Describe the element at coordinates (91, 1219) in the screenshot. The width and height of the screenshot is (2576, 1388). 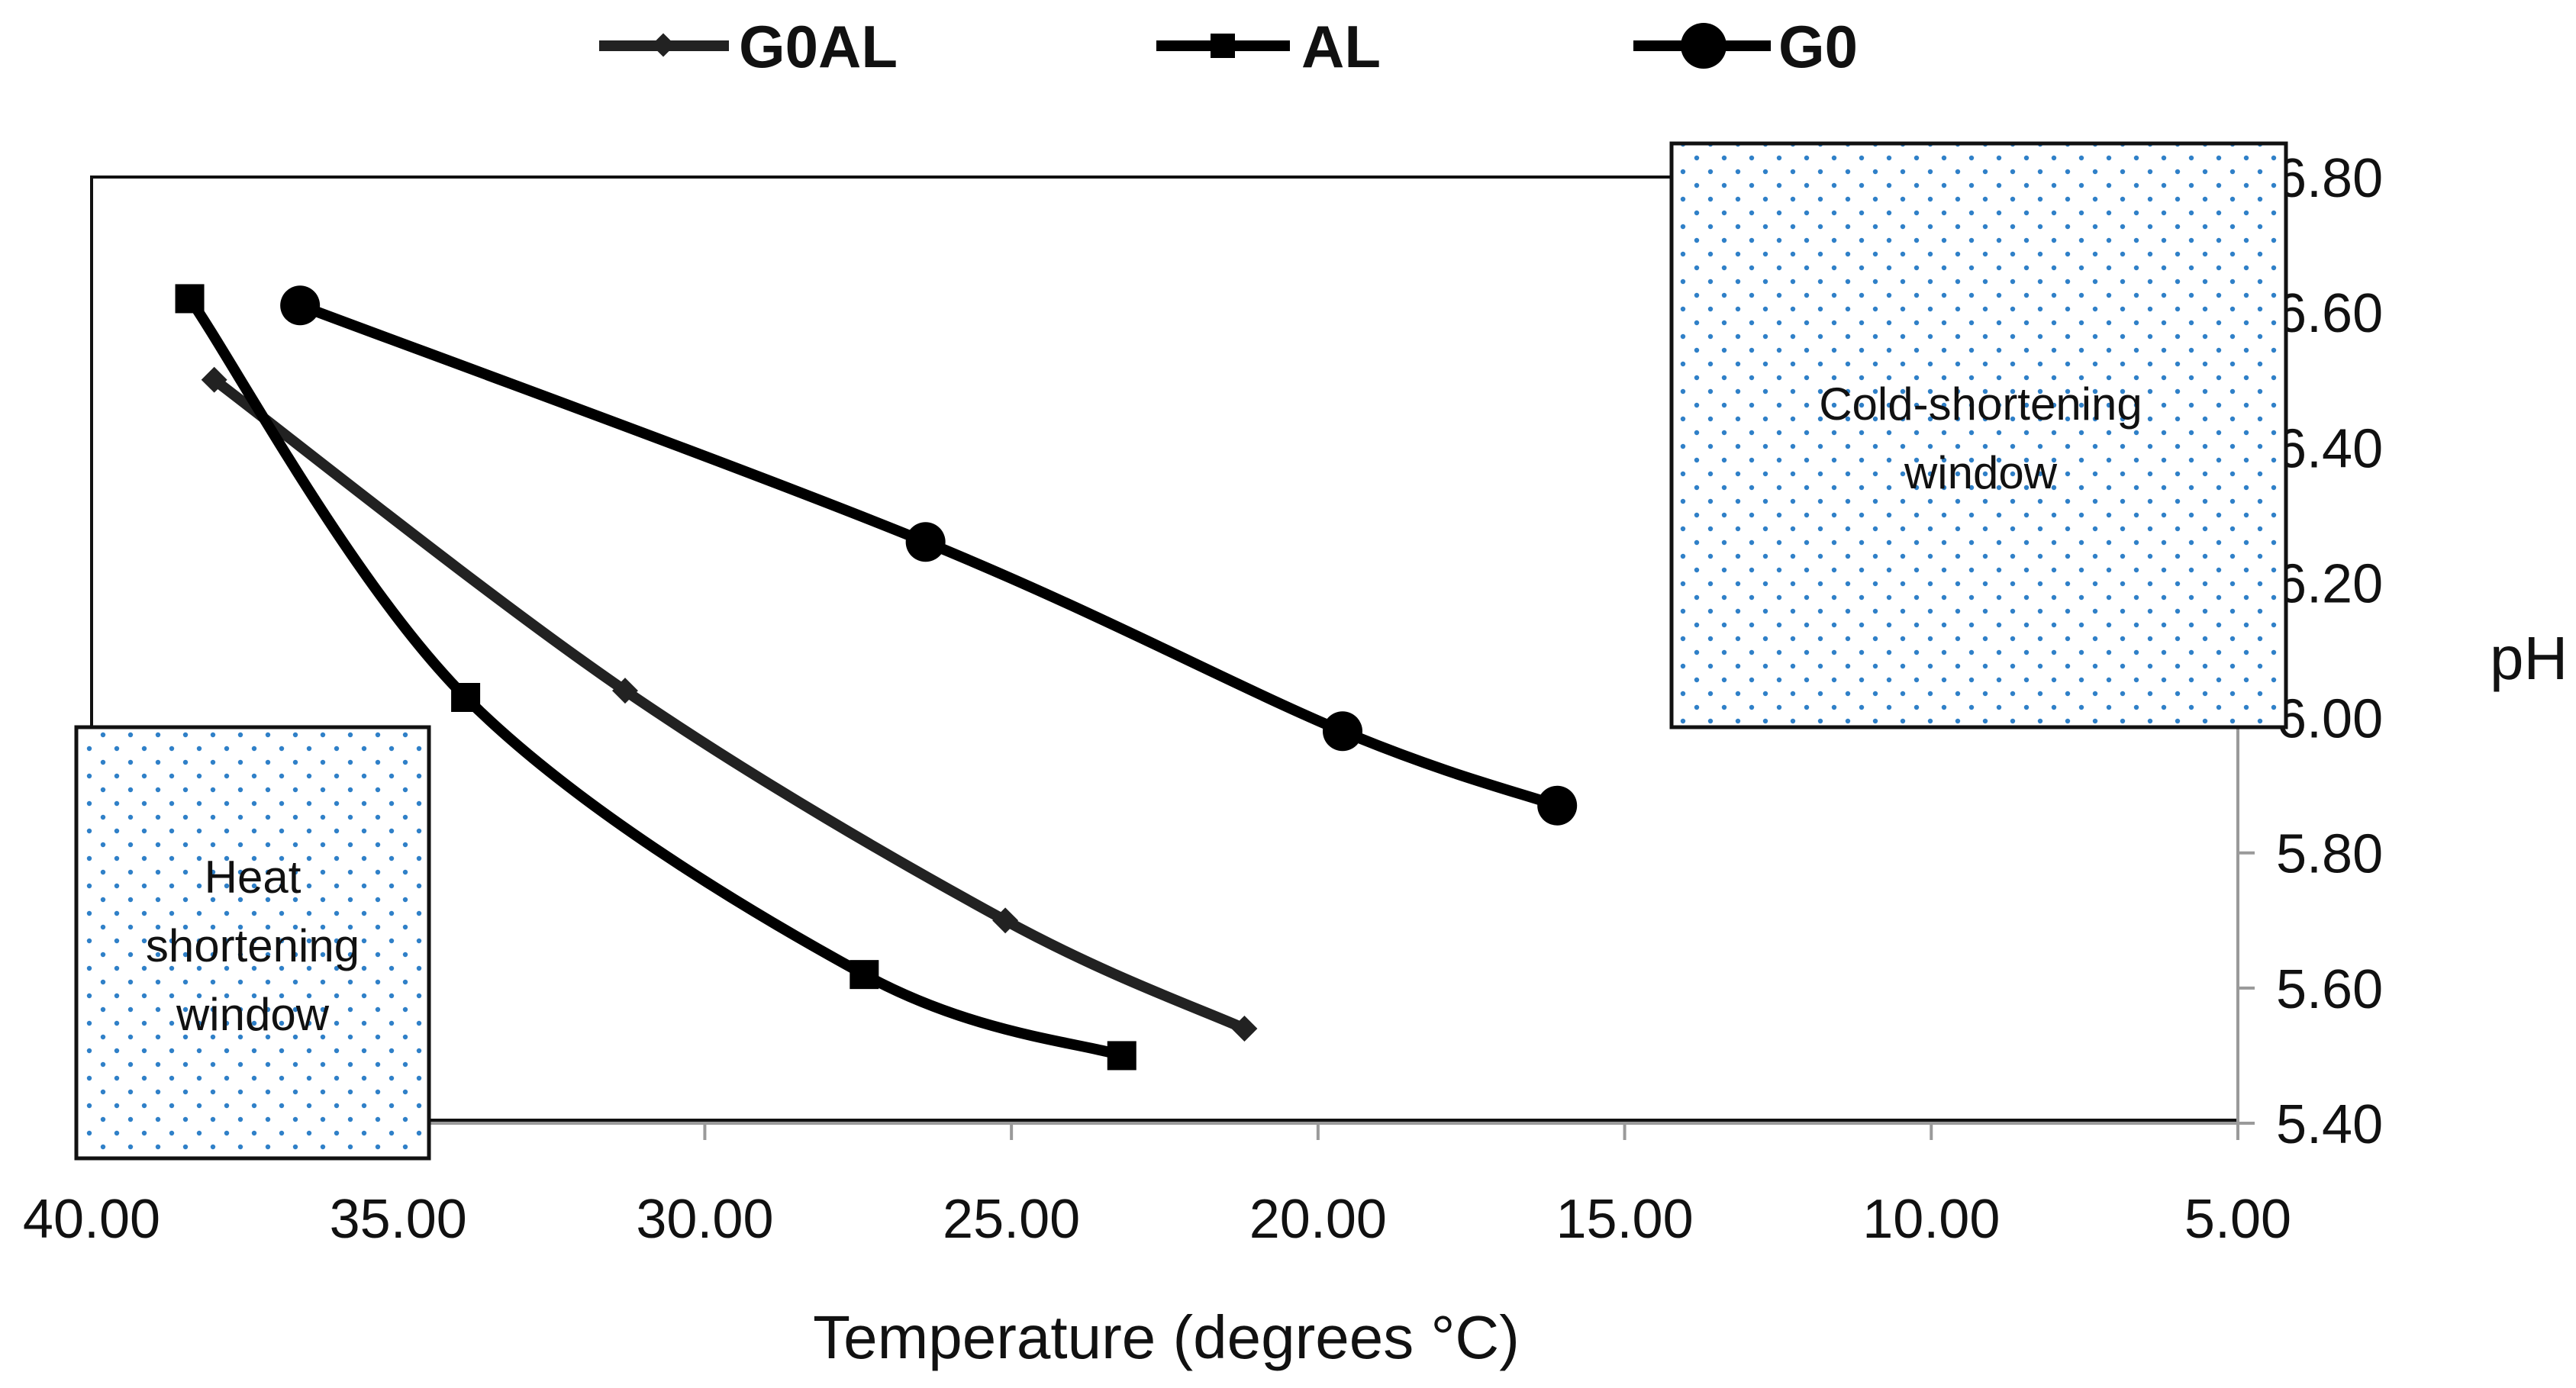
I see `x-tick-label: 40.00` at that location.